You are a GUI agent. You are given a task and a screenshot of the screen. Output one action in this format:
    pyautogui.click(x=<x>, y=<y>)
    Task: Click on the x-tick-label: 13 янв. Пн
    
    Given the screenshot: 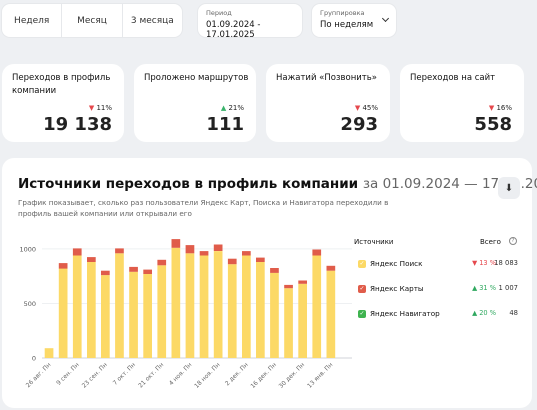 What is the action you would take?
    pyautogui.click(x=320, y=375)
    